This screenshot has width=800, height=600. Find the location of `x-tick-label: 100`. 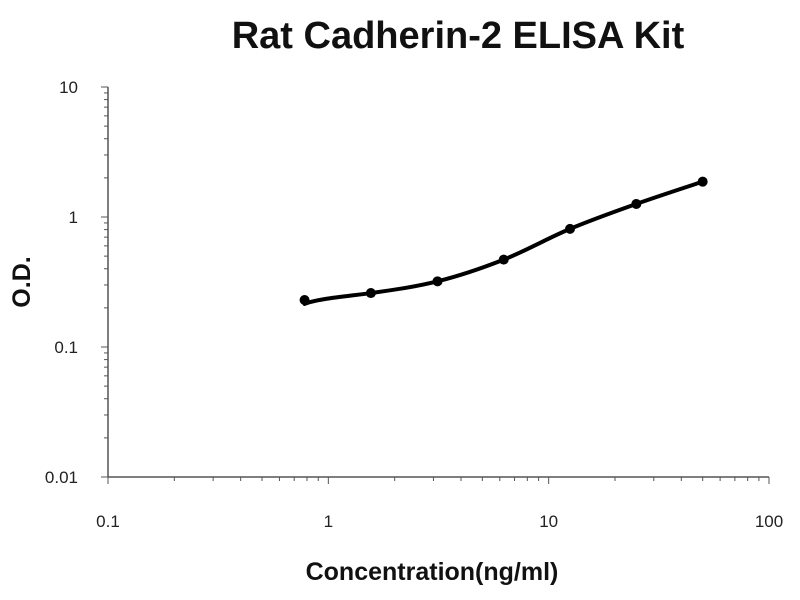

x-tick-label: 100 is located at coordinates (769, 521).